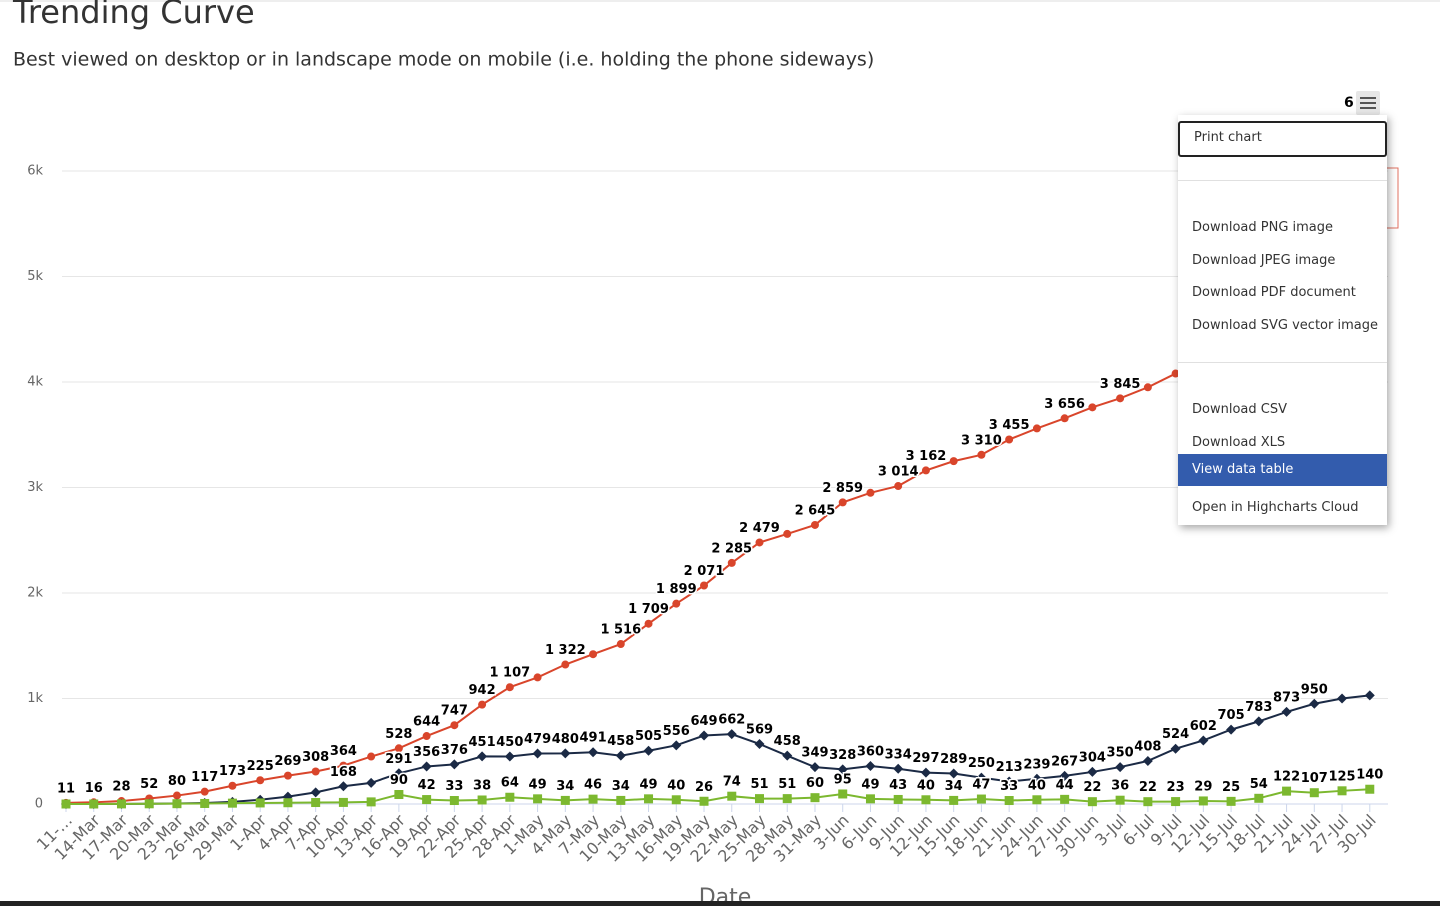 The height and width of the screenshot is (906, 1440). Describe the element at coordinates (35, 593) in the screenshot. I see `y-tick-label: 2k` at that location.